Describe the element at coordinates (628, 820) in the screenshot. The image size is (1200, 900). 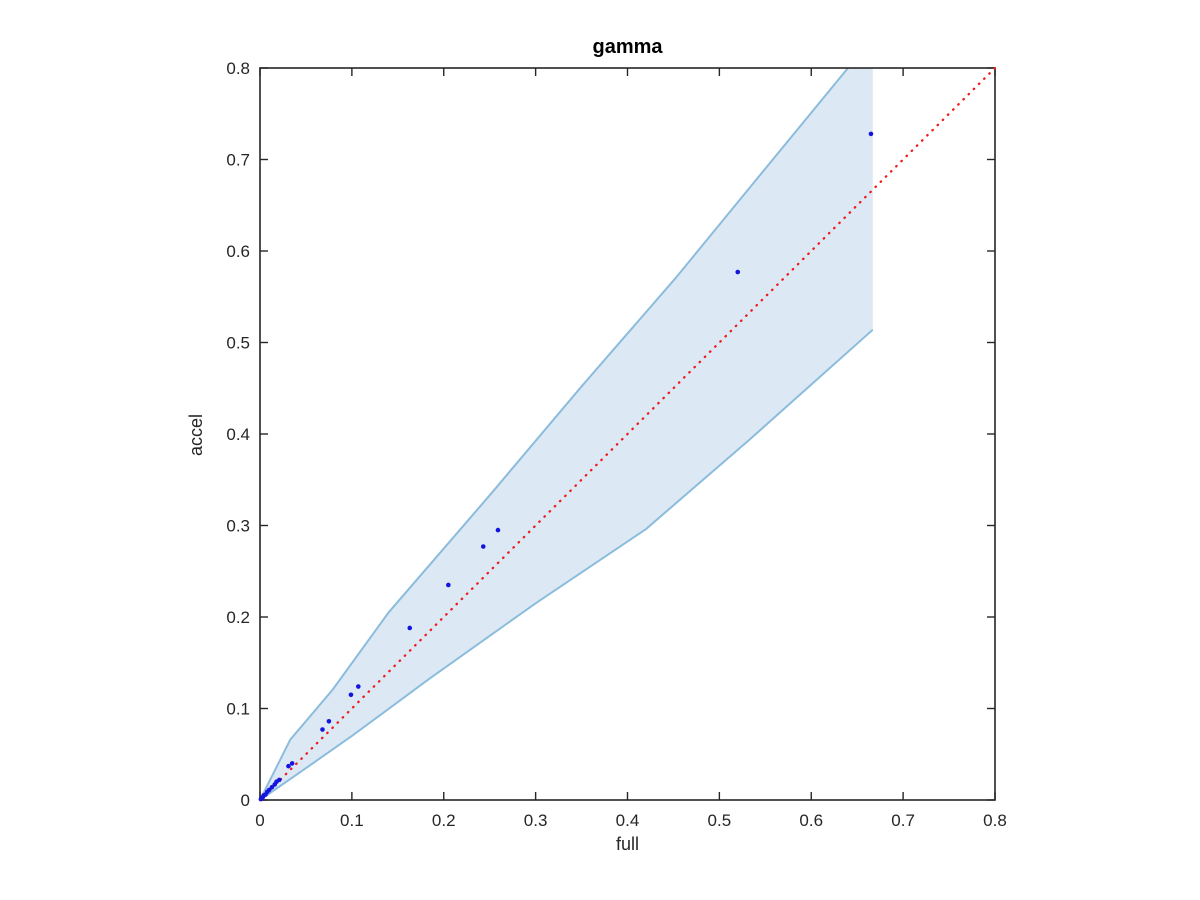
I see `x-tick-label: 0.4` at that location.